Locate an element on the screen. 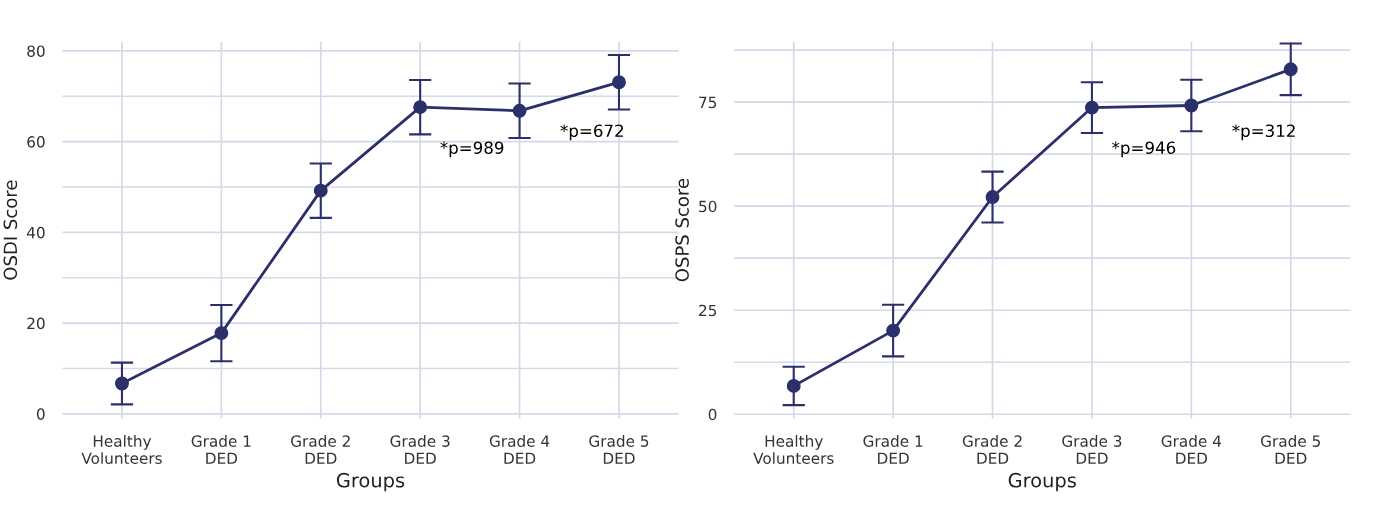  y-tick-label: 25 is located at coordinates (708, 310).